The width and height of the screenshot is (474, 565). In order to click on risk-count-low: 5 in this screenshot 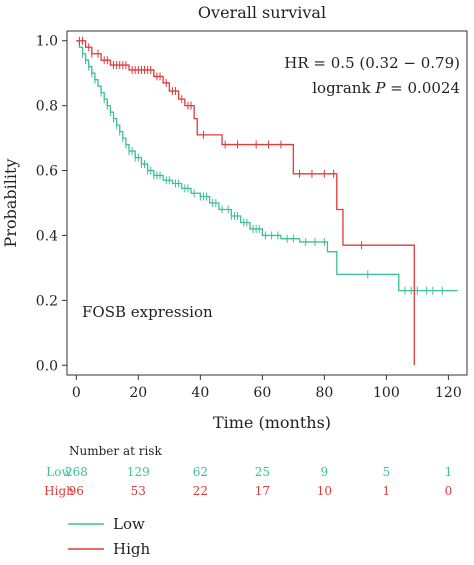, I will do `click(387, 472)`.